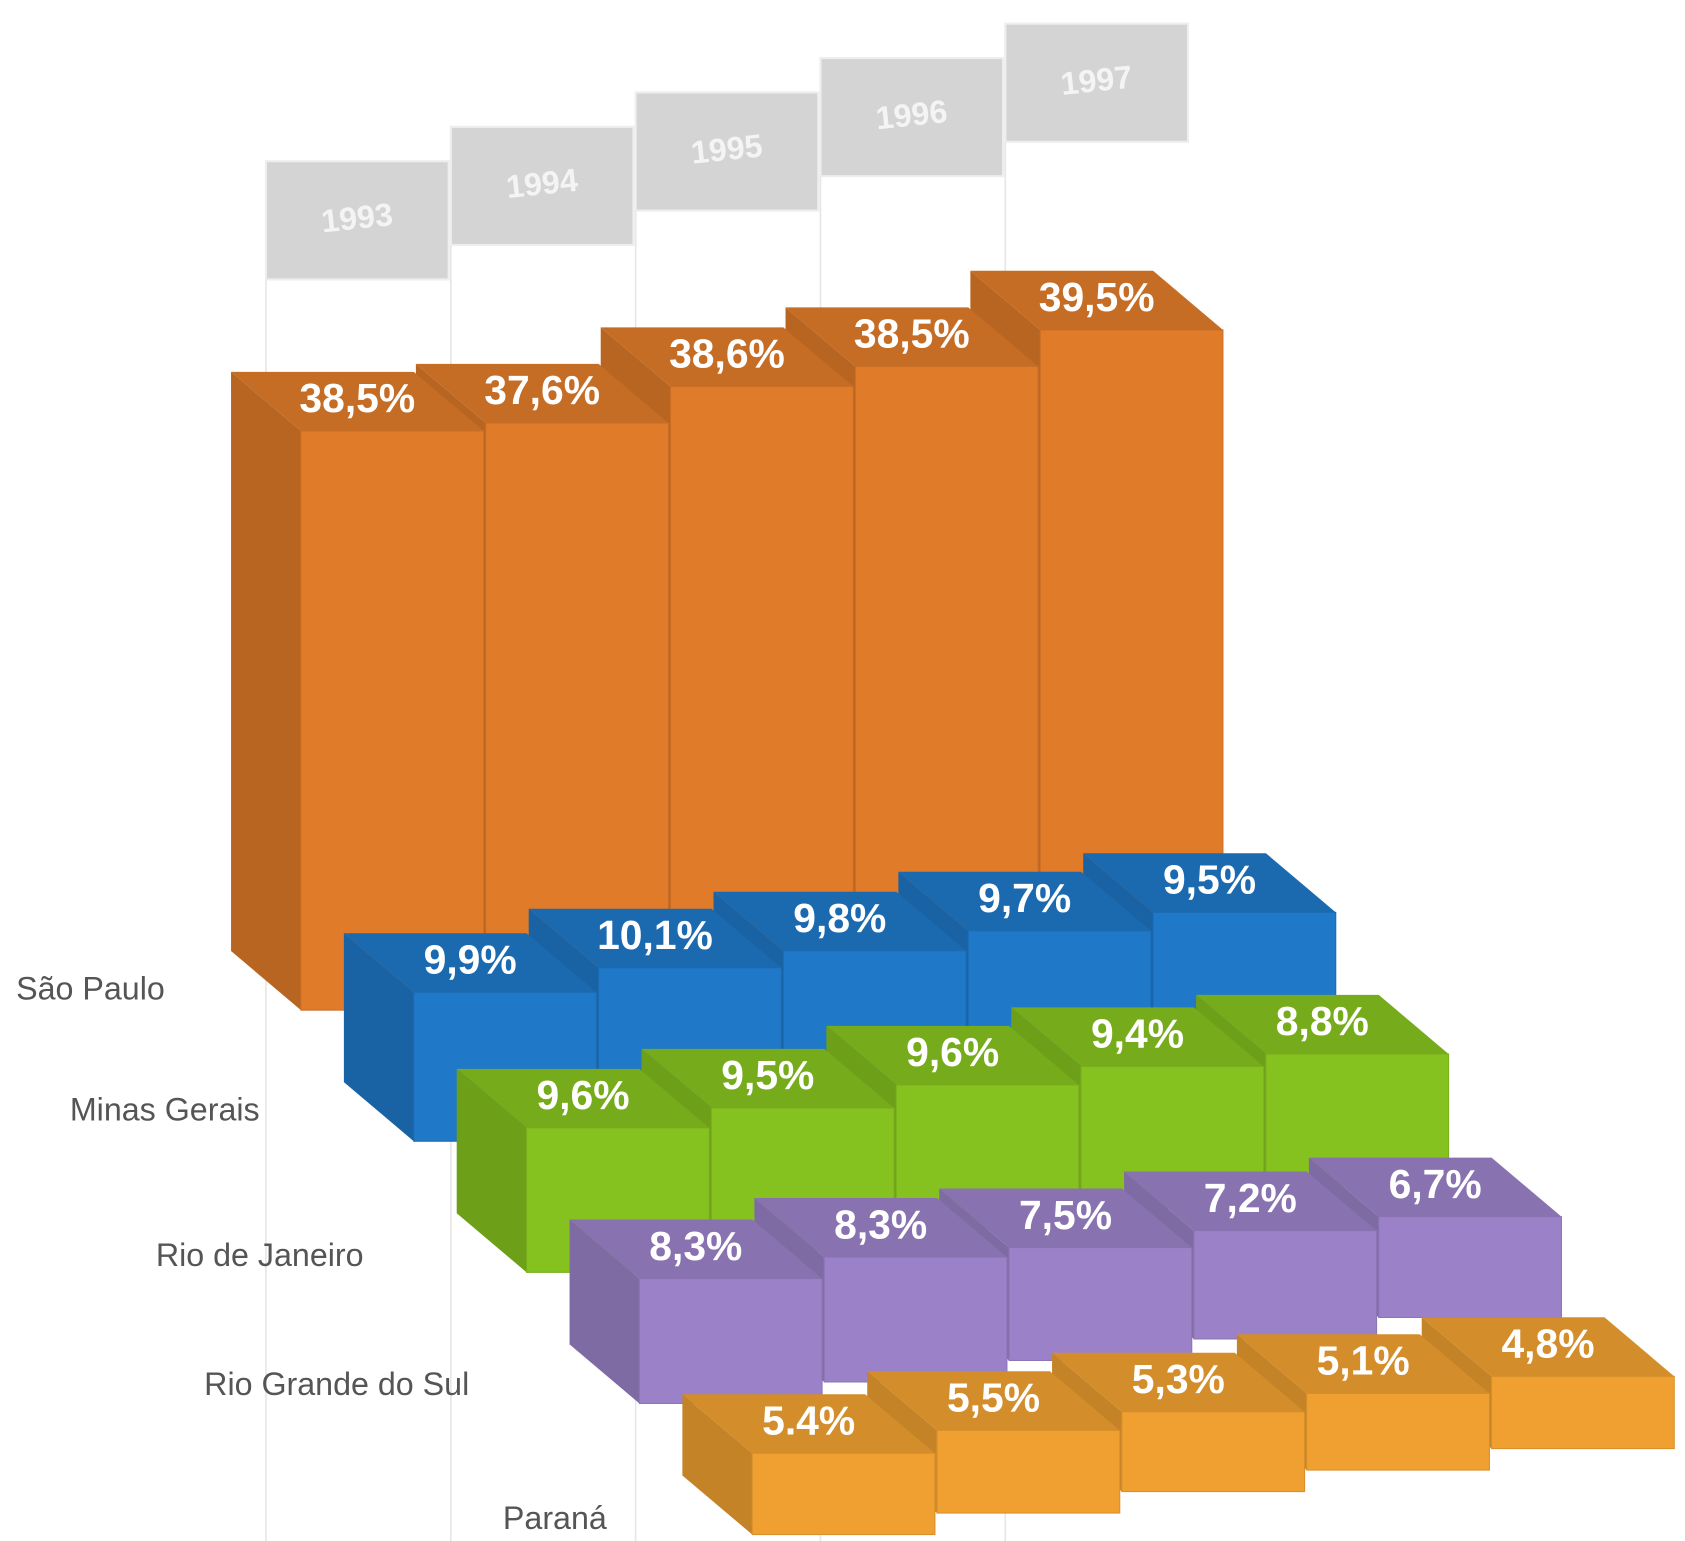  What do you see at coordinates (1435, 1184) in the screenshot?
I see `value-label: 6,7%` at bounding box center [1435, 1184].